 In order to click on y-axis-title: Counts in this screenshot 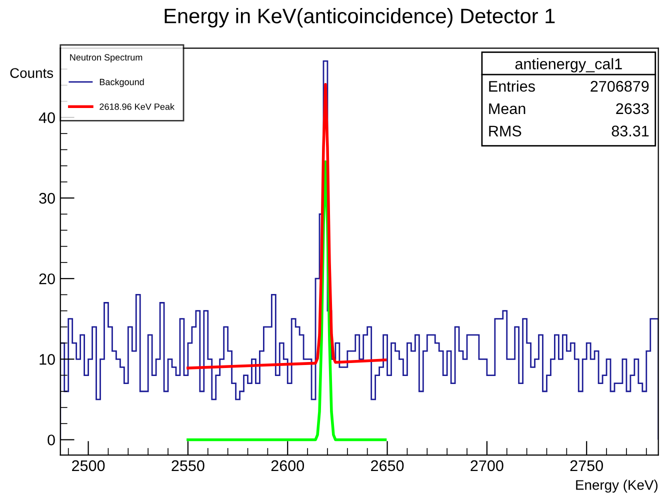, I will do `click(32, 73)`.